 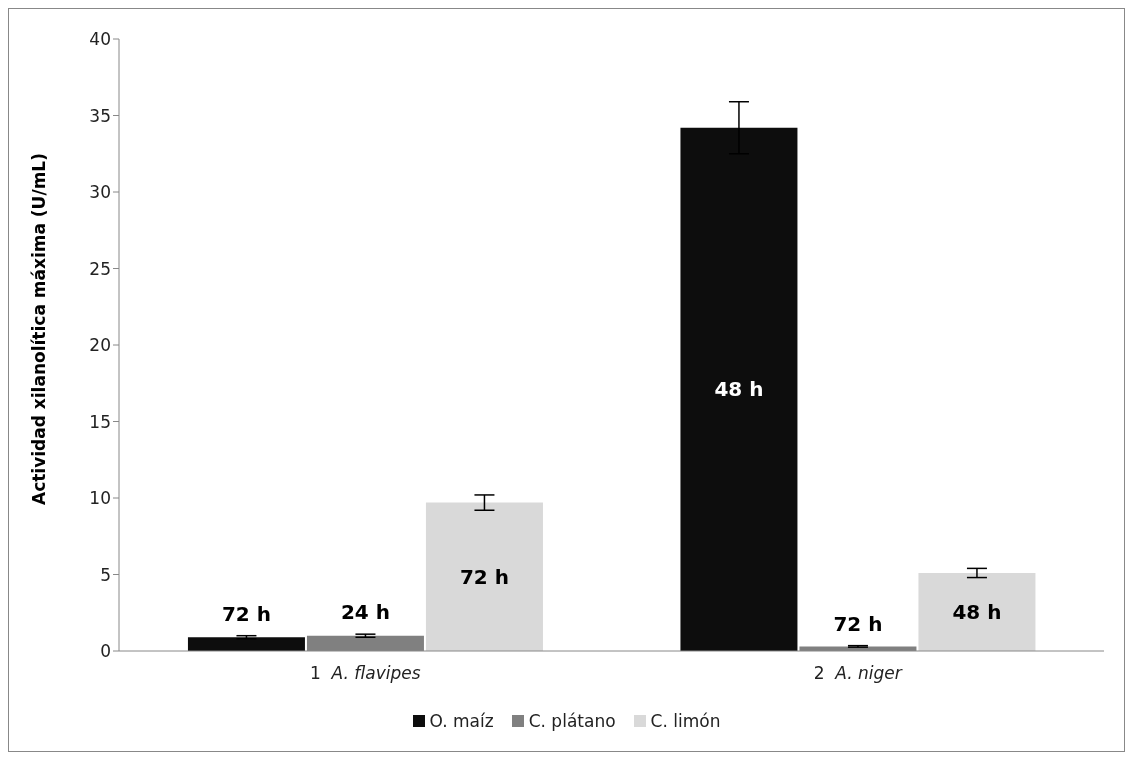 I want to click on legend-label: C. limón, so click(x=685, y=721).